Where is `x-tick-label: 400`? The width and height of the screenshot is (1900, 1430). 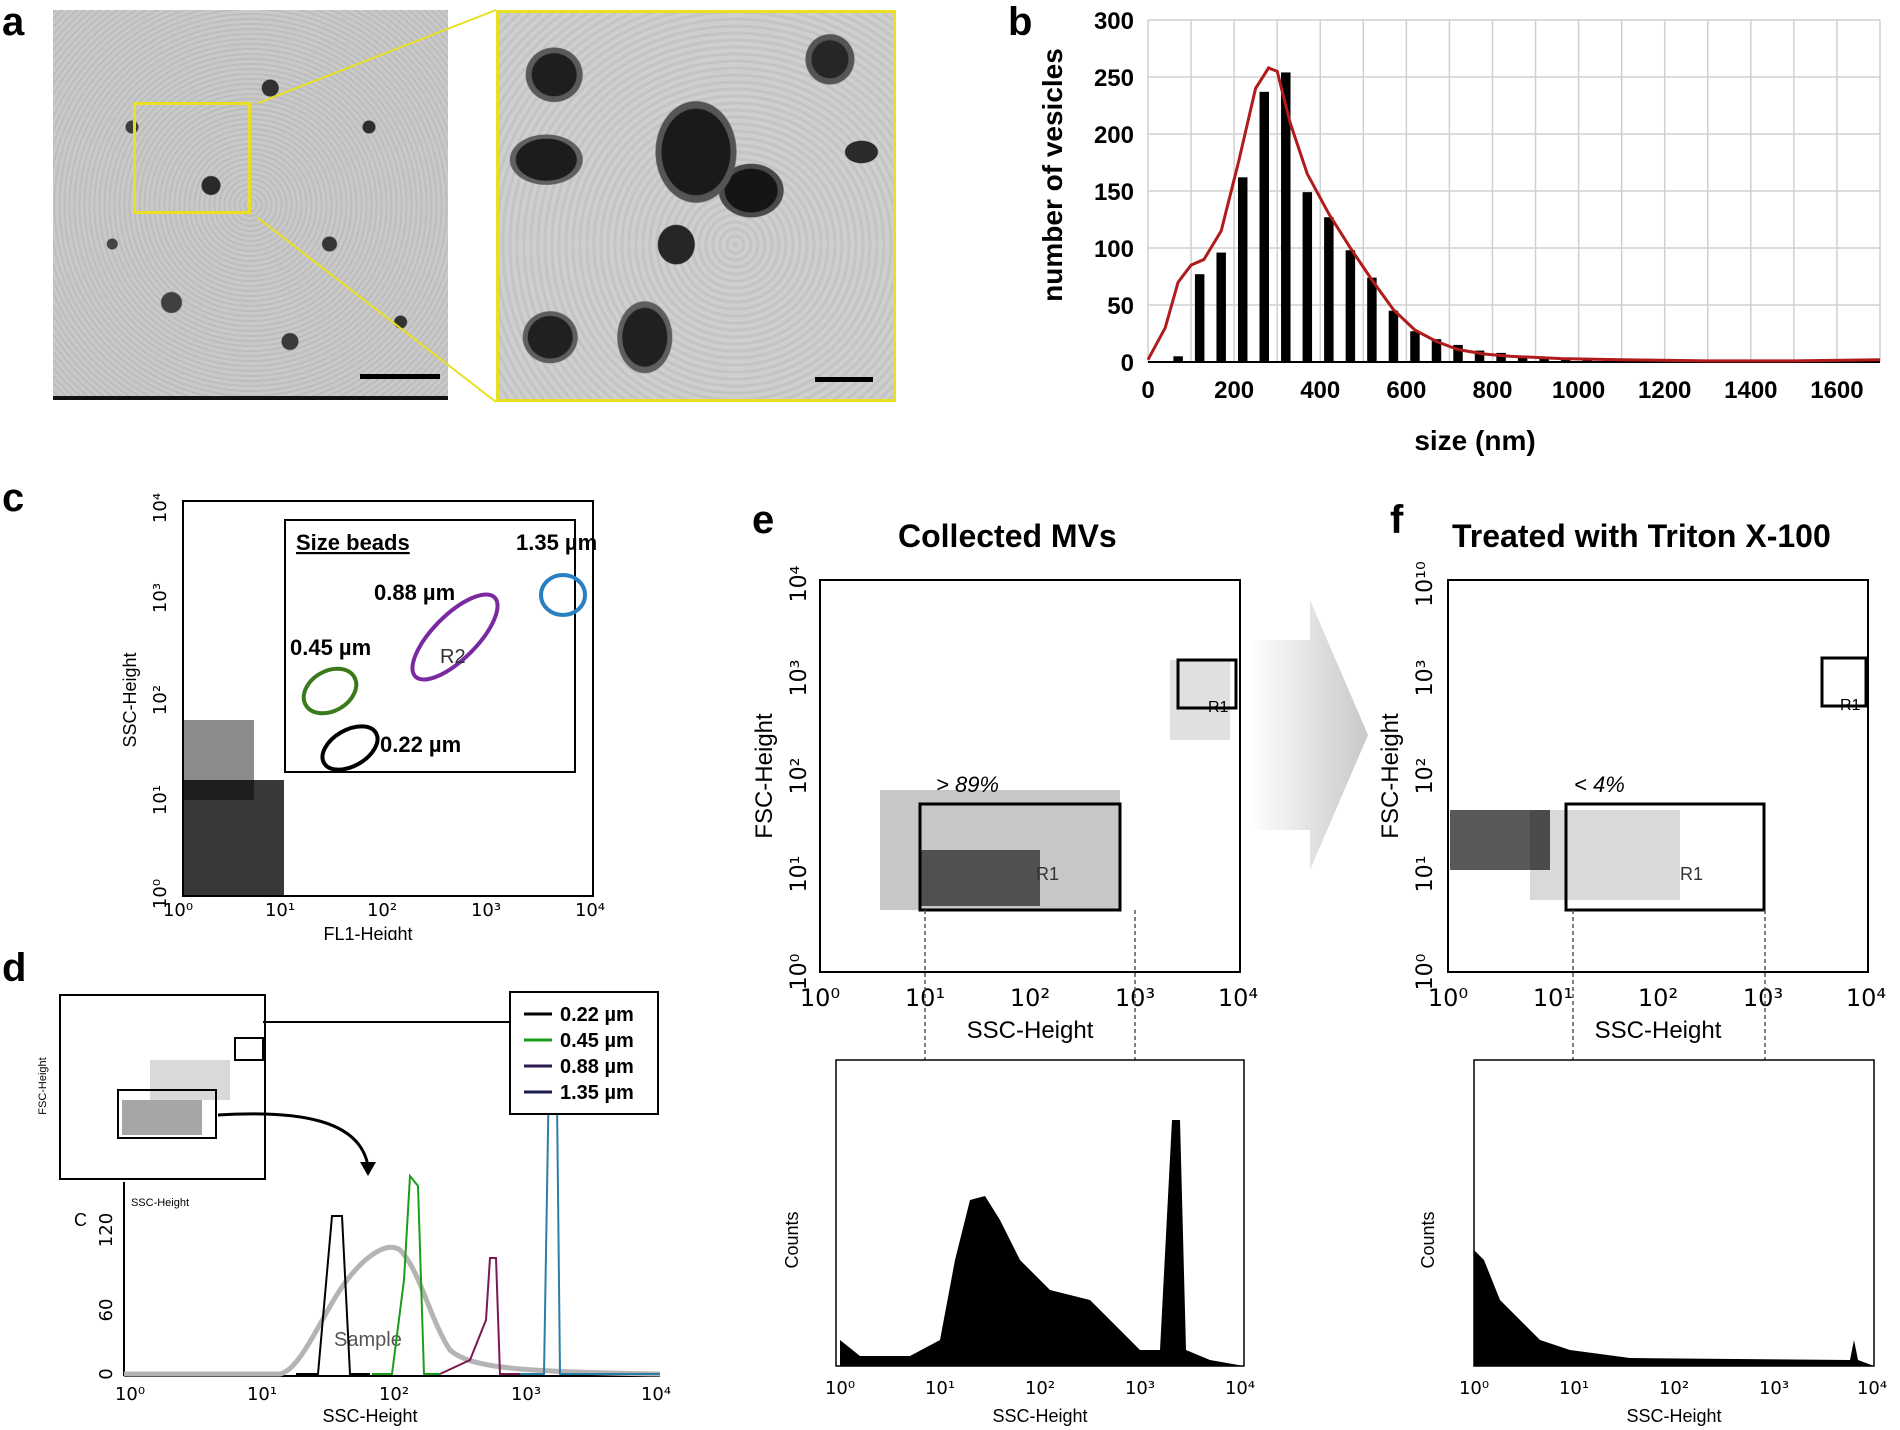
x-tick-label: 400 is located at coordinates (1320, 390).